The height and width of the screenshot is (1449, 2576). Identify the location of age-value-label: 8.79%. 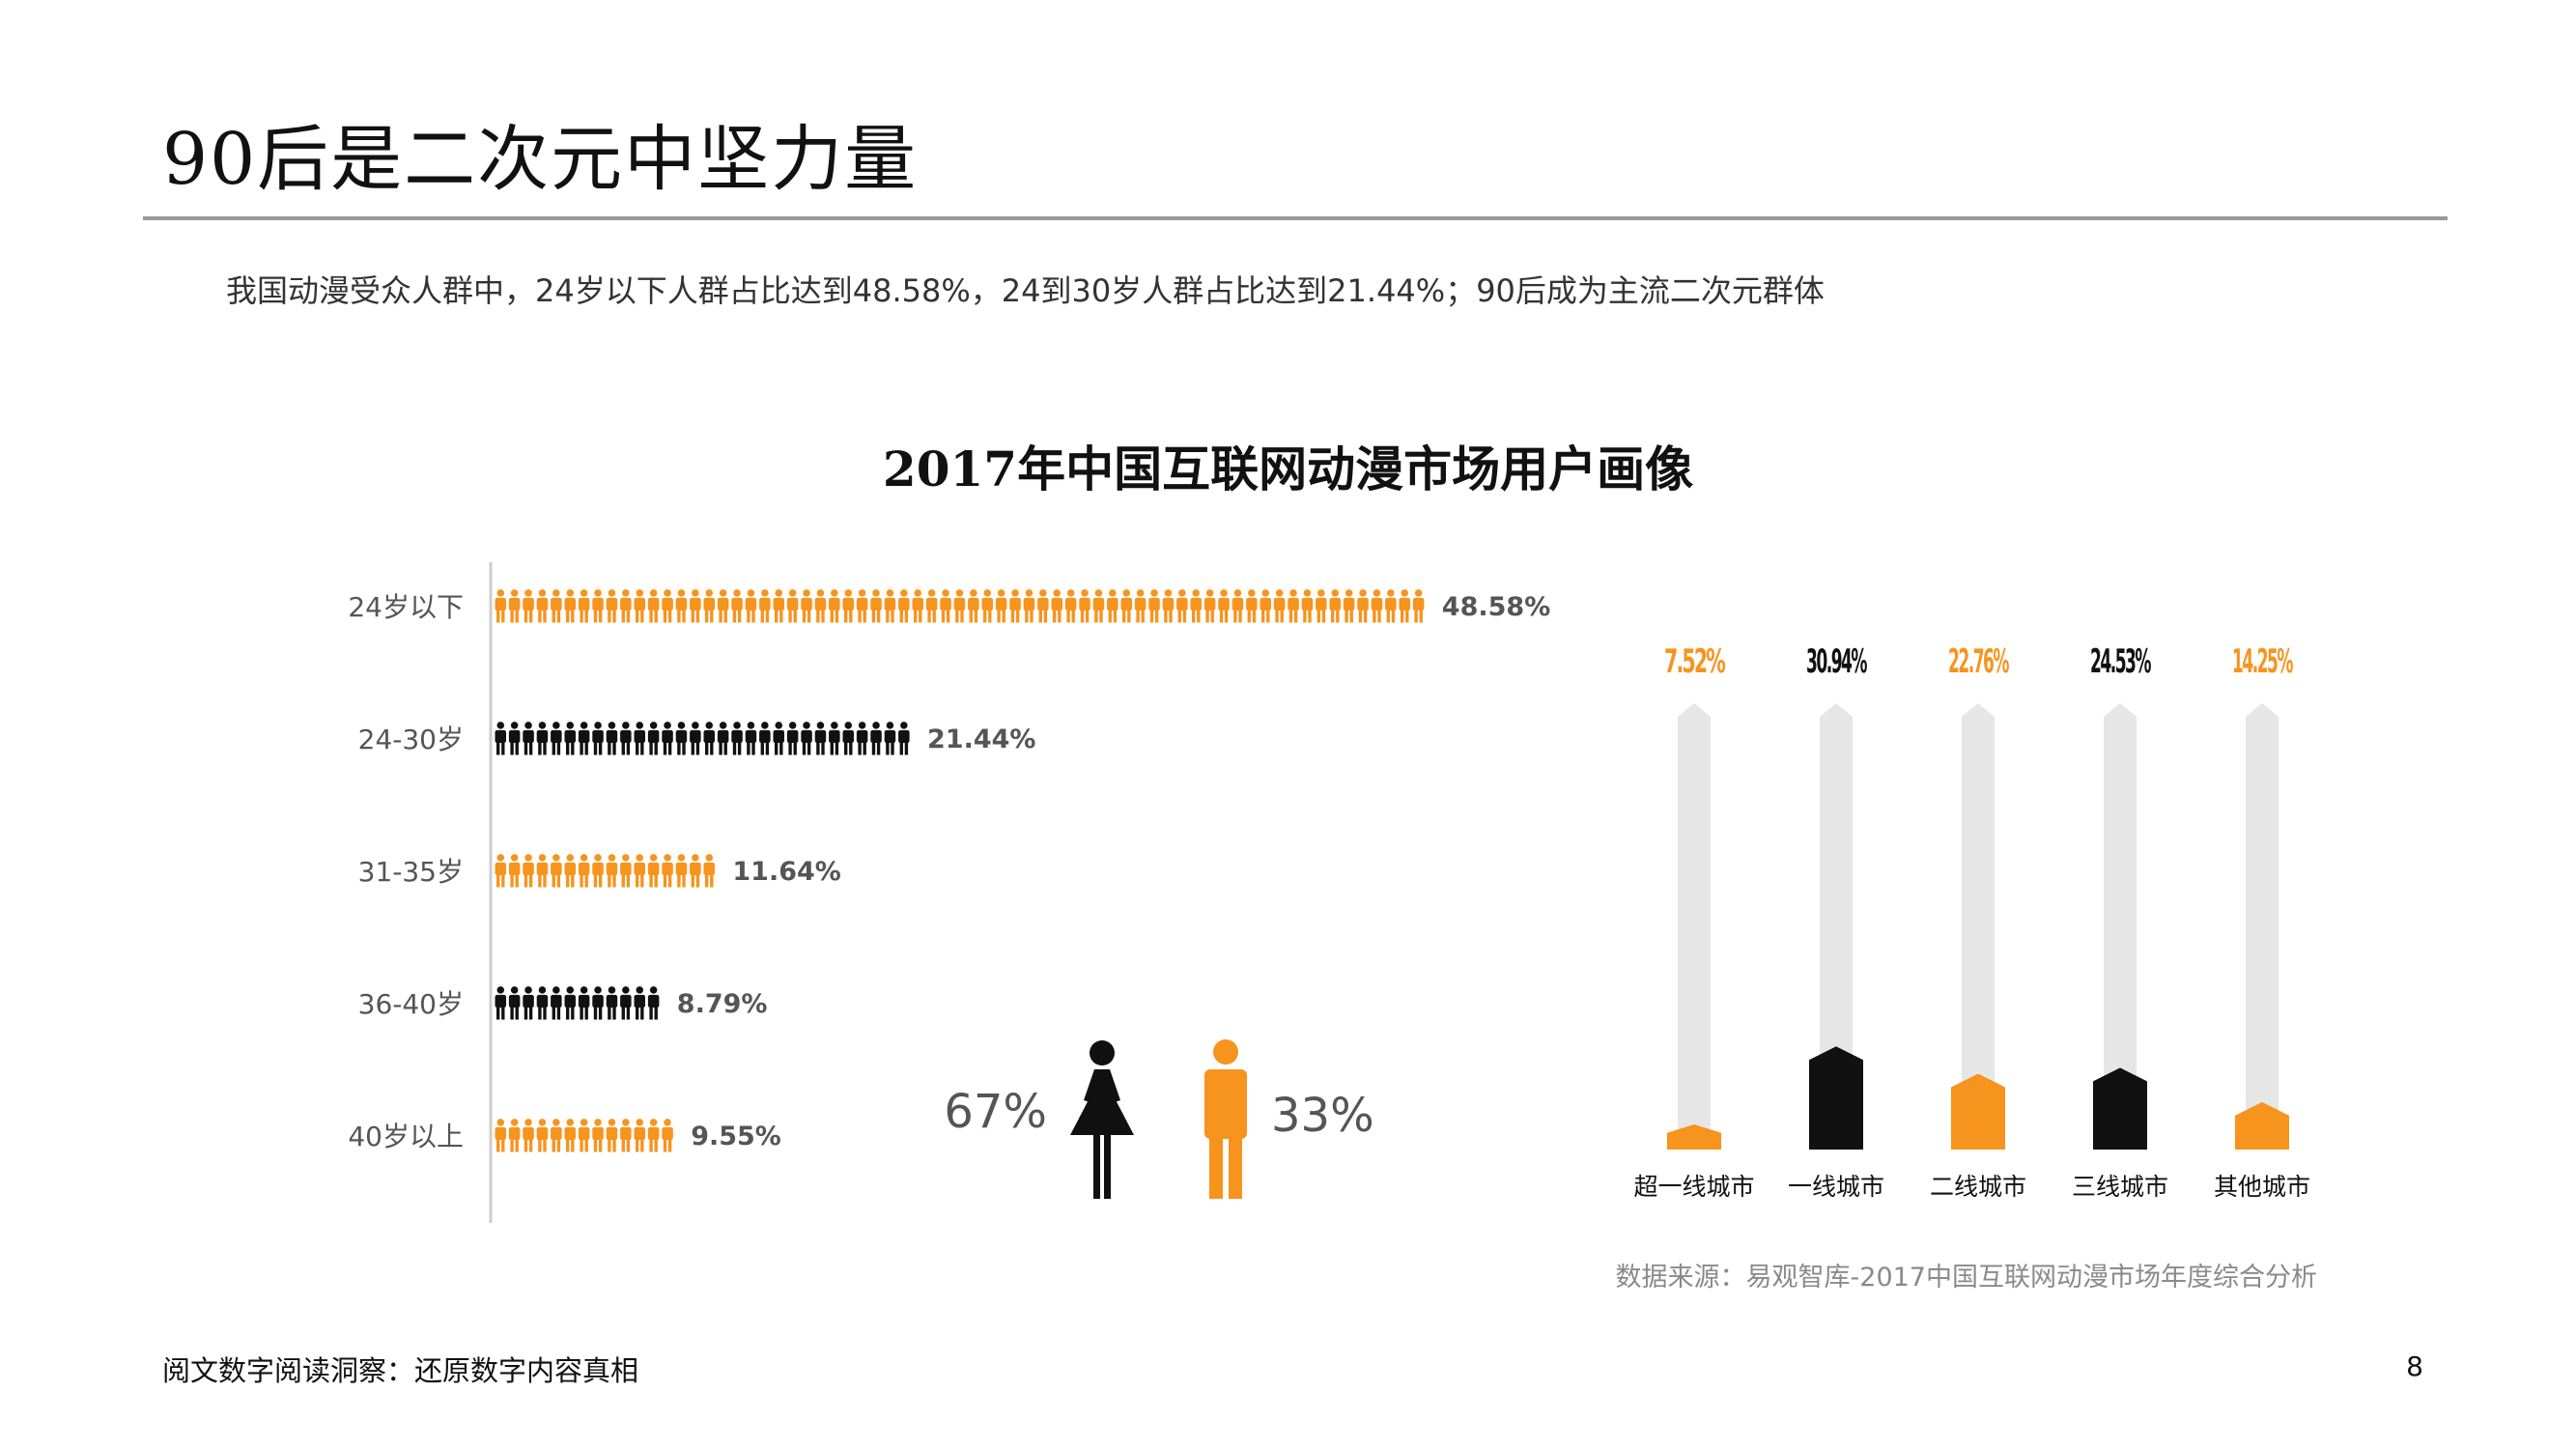
(722, 1004).